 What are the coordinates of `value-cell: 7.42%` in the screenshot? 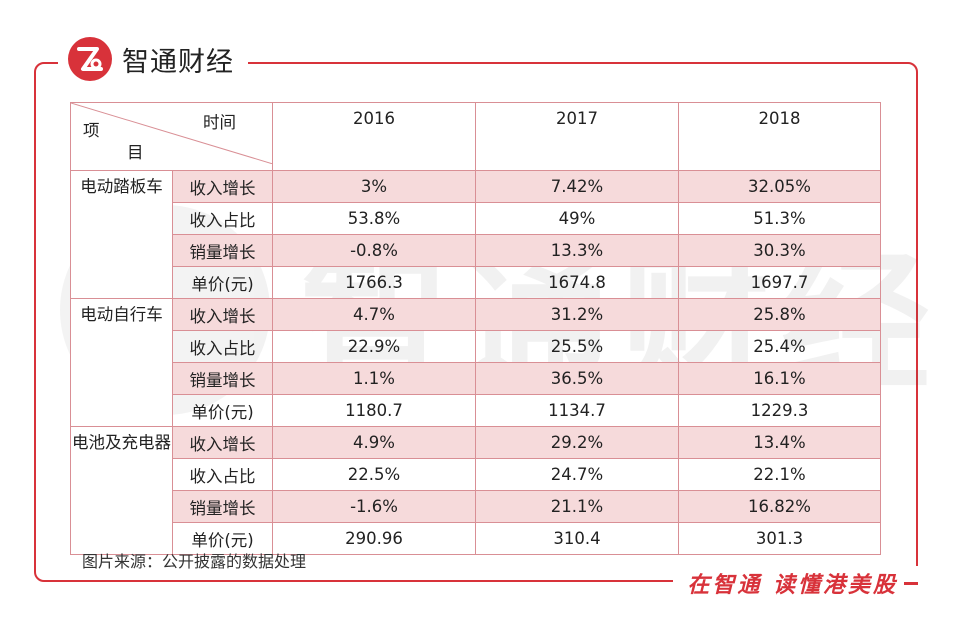 It's located at (577, 186).